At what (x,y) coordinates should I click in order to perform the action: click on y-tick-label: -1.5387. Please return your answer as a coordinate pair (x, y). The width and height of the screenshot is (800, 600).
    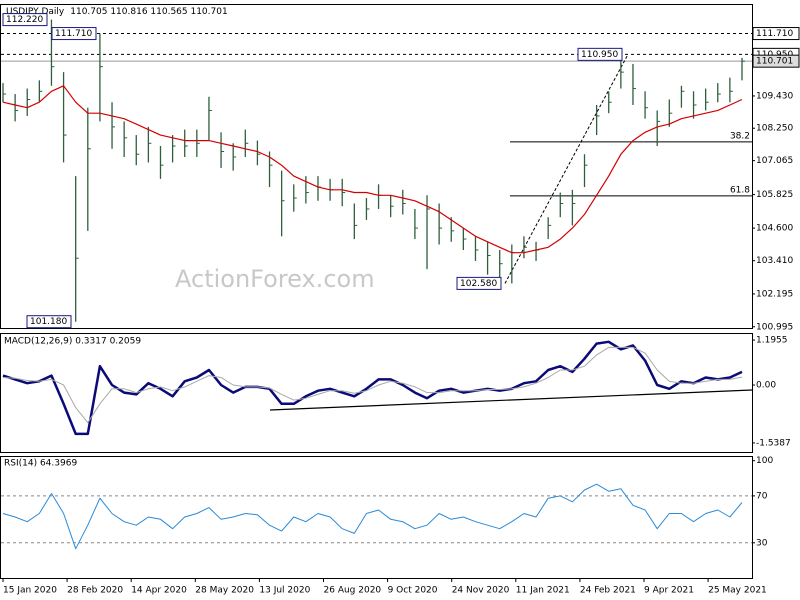
    Looking at the image, I should click on (773, 443).